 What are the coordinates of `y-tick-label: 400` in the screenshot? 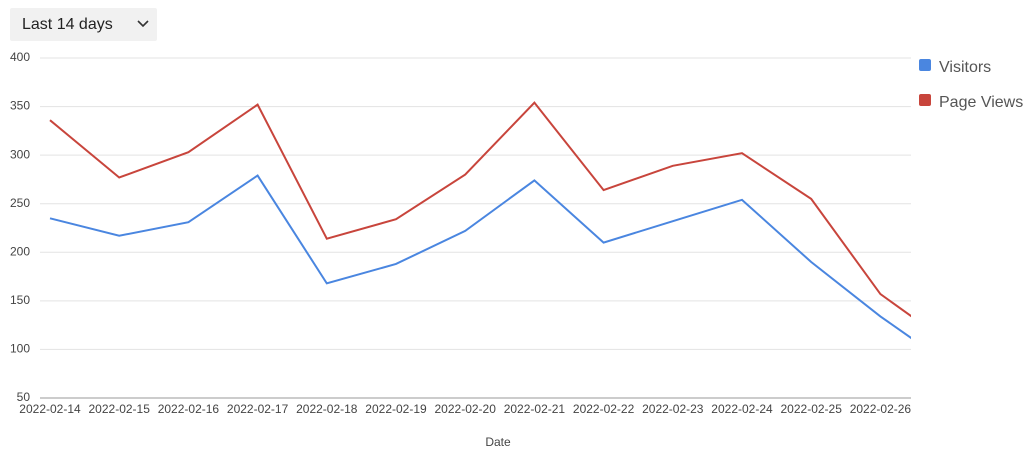 It's located at (20, 57).